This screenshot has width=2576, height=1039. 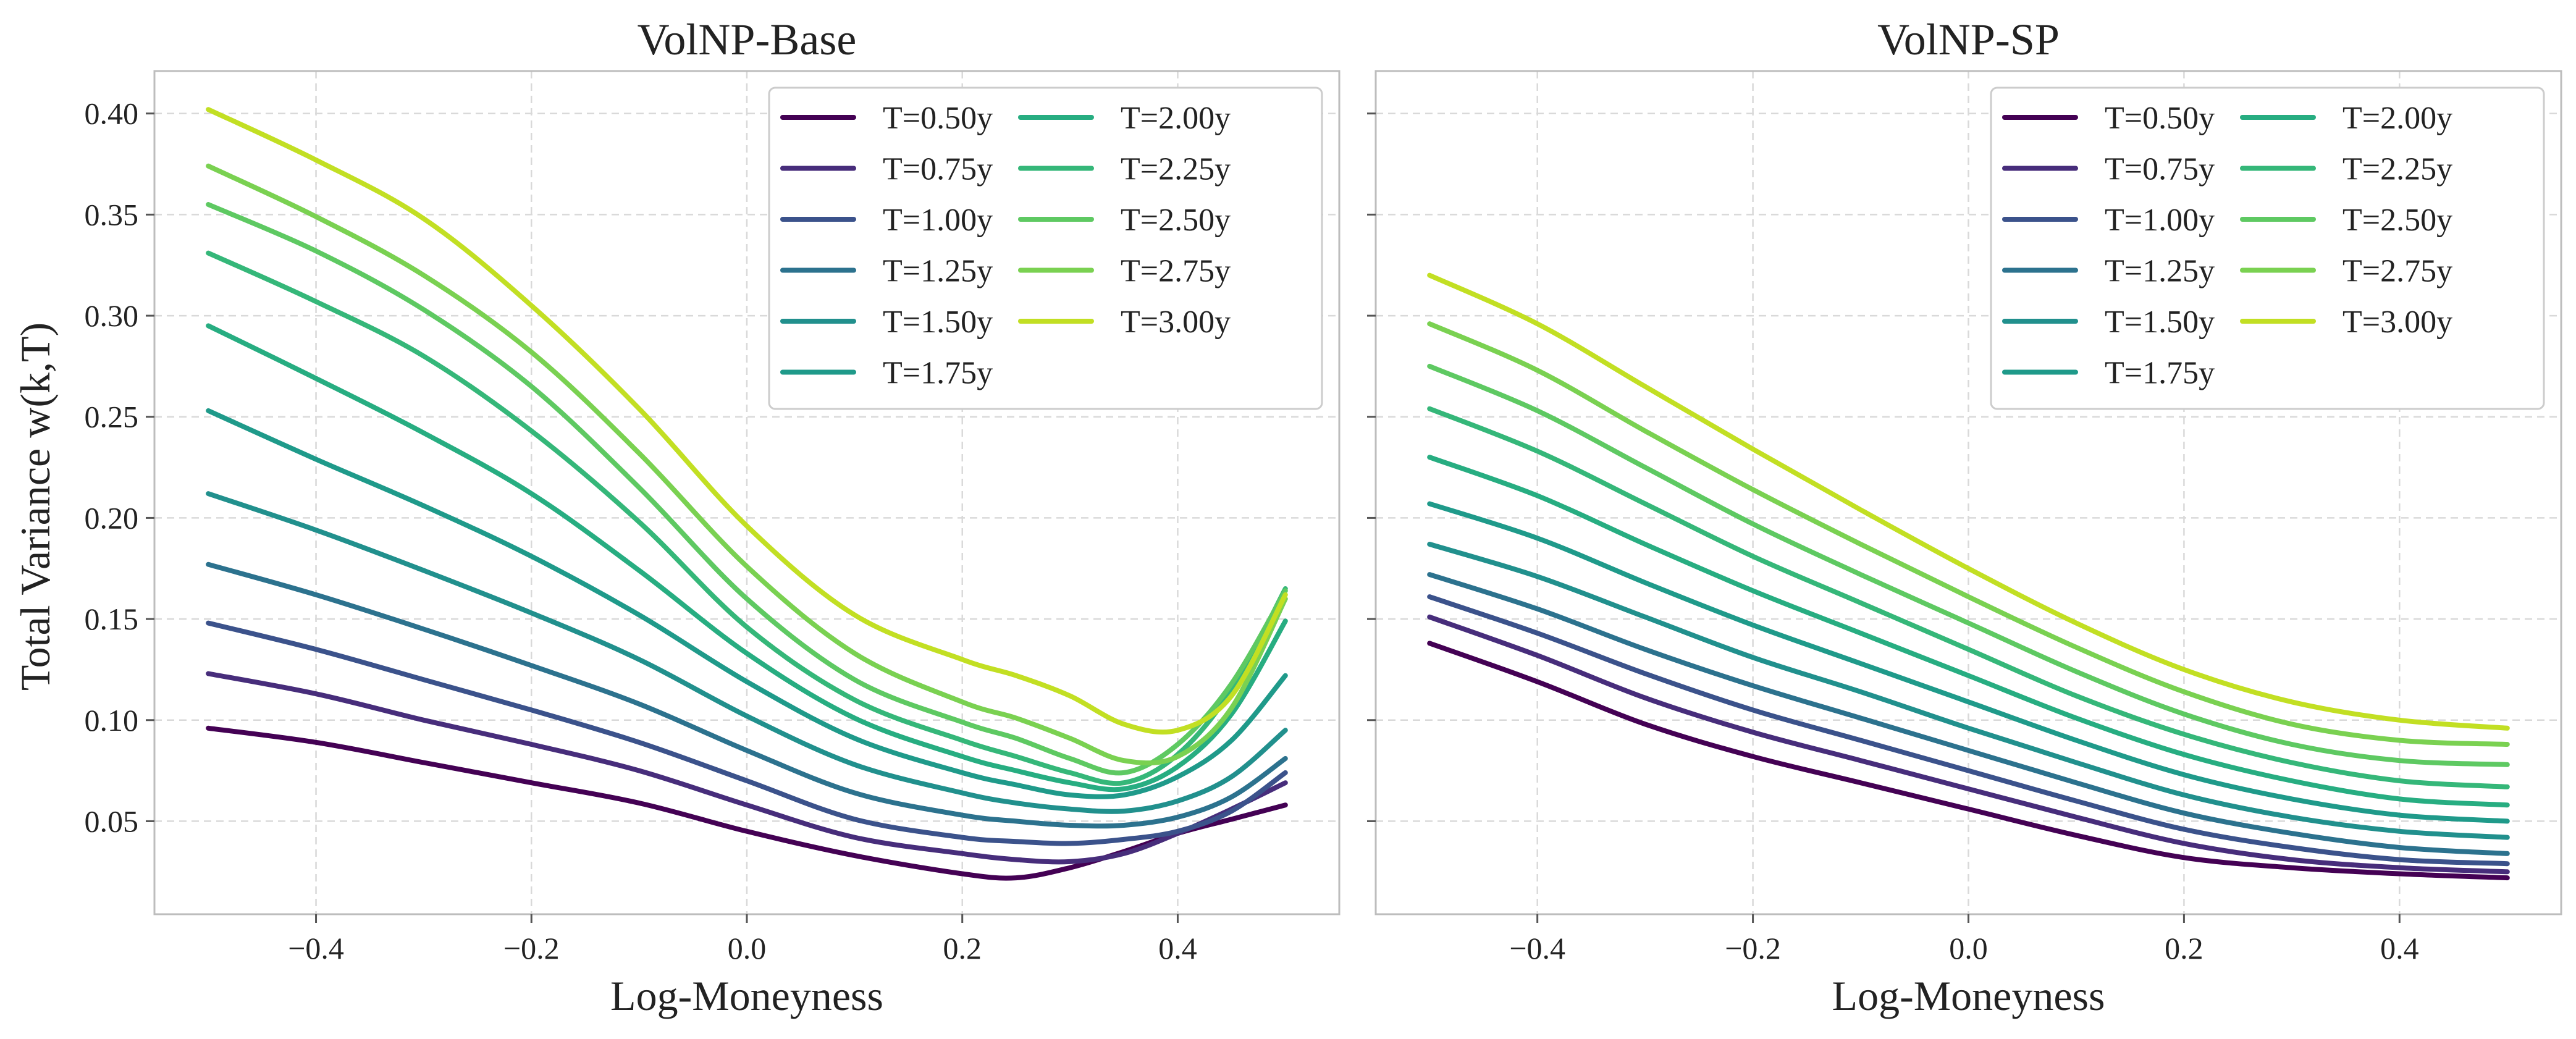 I want to click on y-tick-label: 0.20, so click(x=112, y=517).